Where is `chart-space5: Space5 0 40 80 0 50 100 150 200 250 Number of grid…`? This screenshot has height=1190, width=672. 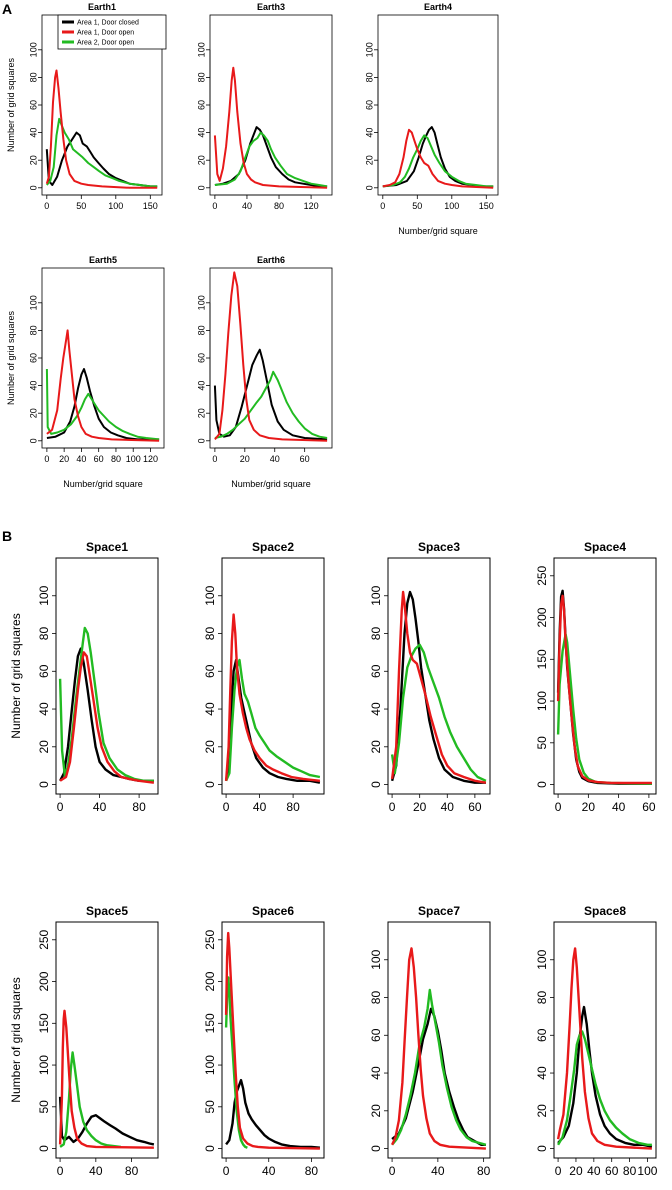
chart-space5: Space5 0 40 80 0 50 100 150 200 250 Number of grid… is located at coordinates (84, 1041).